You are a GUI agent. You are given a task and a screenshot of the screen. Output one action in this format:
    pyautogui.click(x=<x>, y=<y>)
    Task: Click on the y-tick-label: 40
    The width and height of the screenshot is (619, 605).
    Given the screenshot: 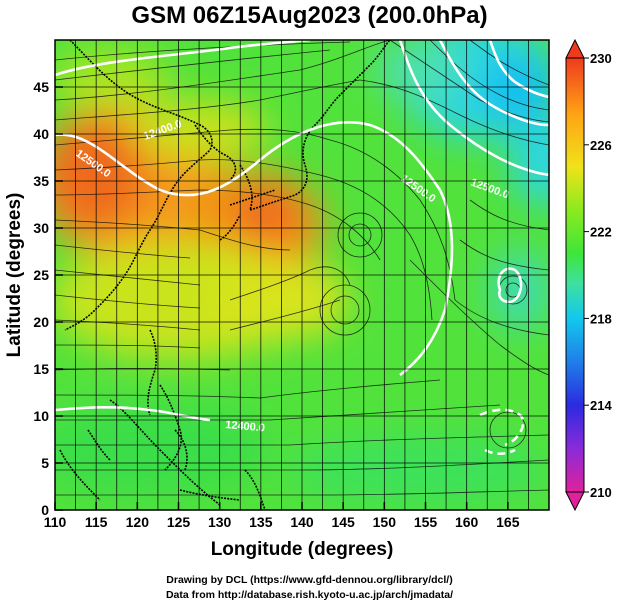 What is the action you would take?
    pyautogui.click(x=41, y=134)
    